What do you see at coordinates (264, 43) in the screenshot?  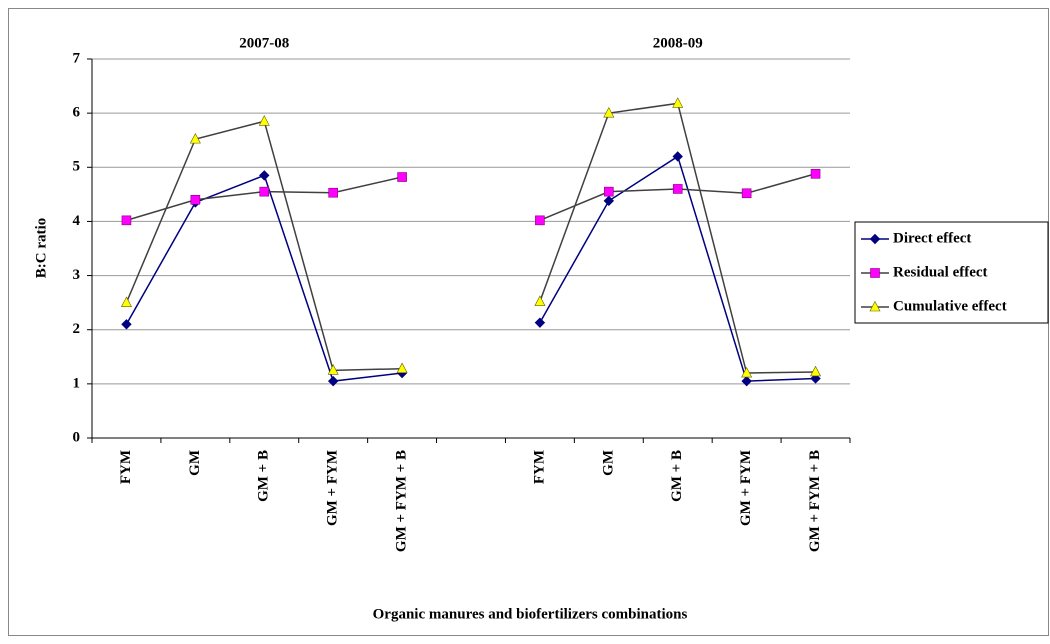 I see `annotation: 2007-08` at bounding box center [264, 43].